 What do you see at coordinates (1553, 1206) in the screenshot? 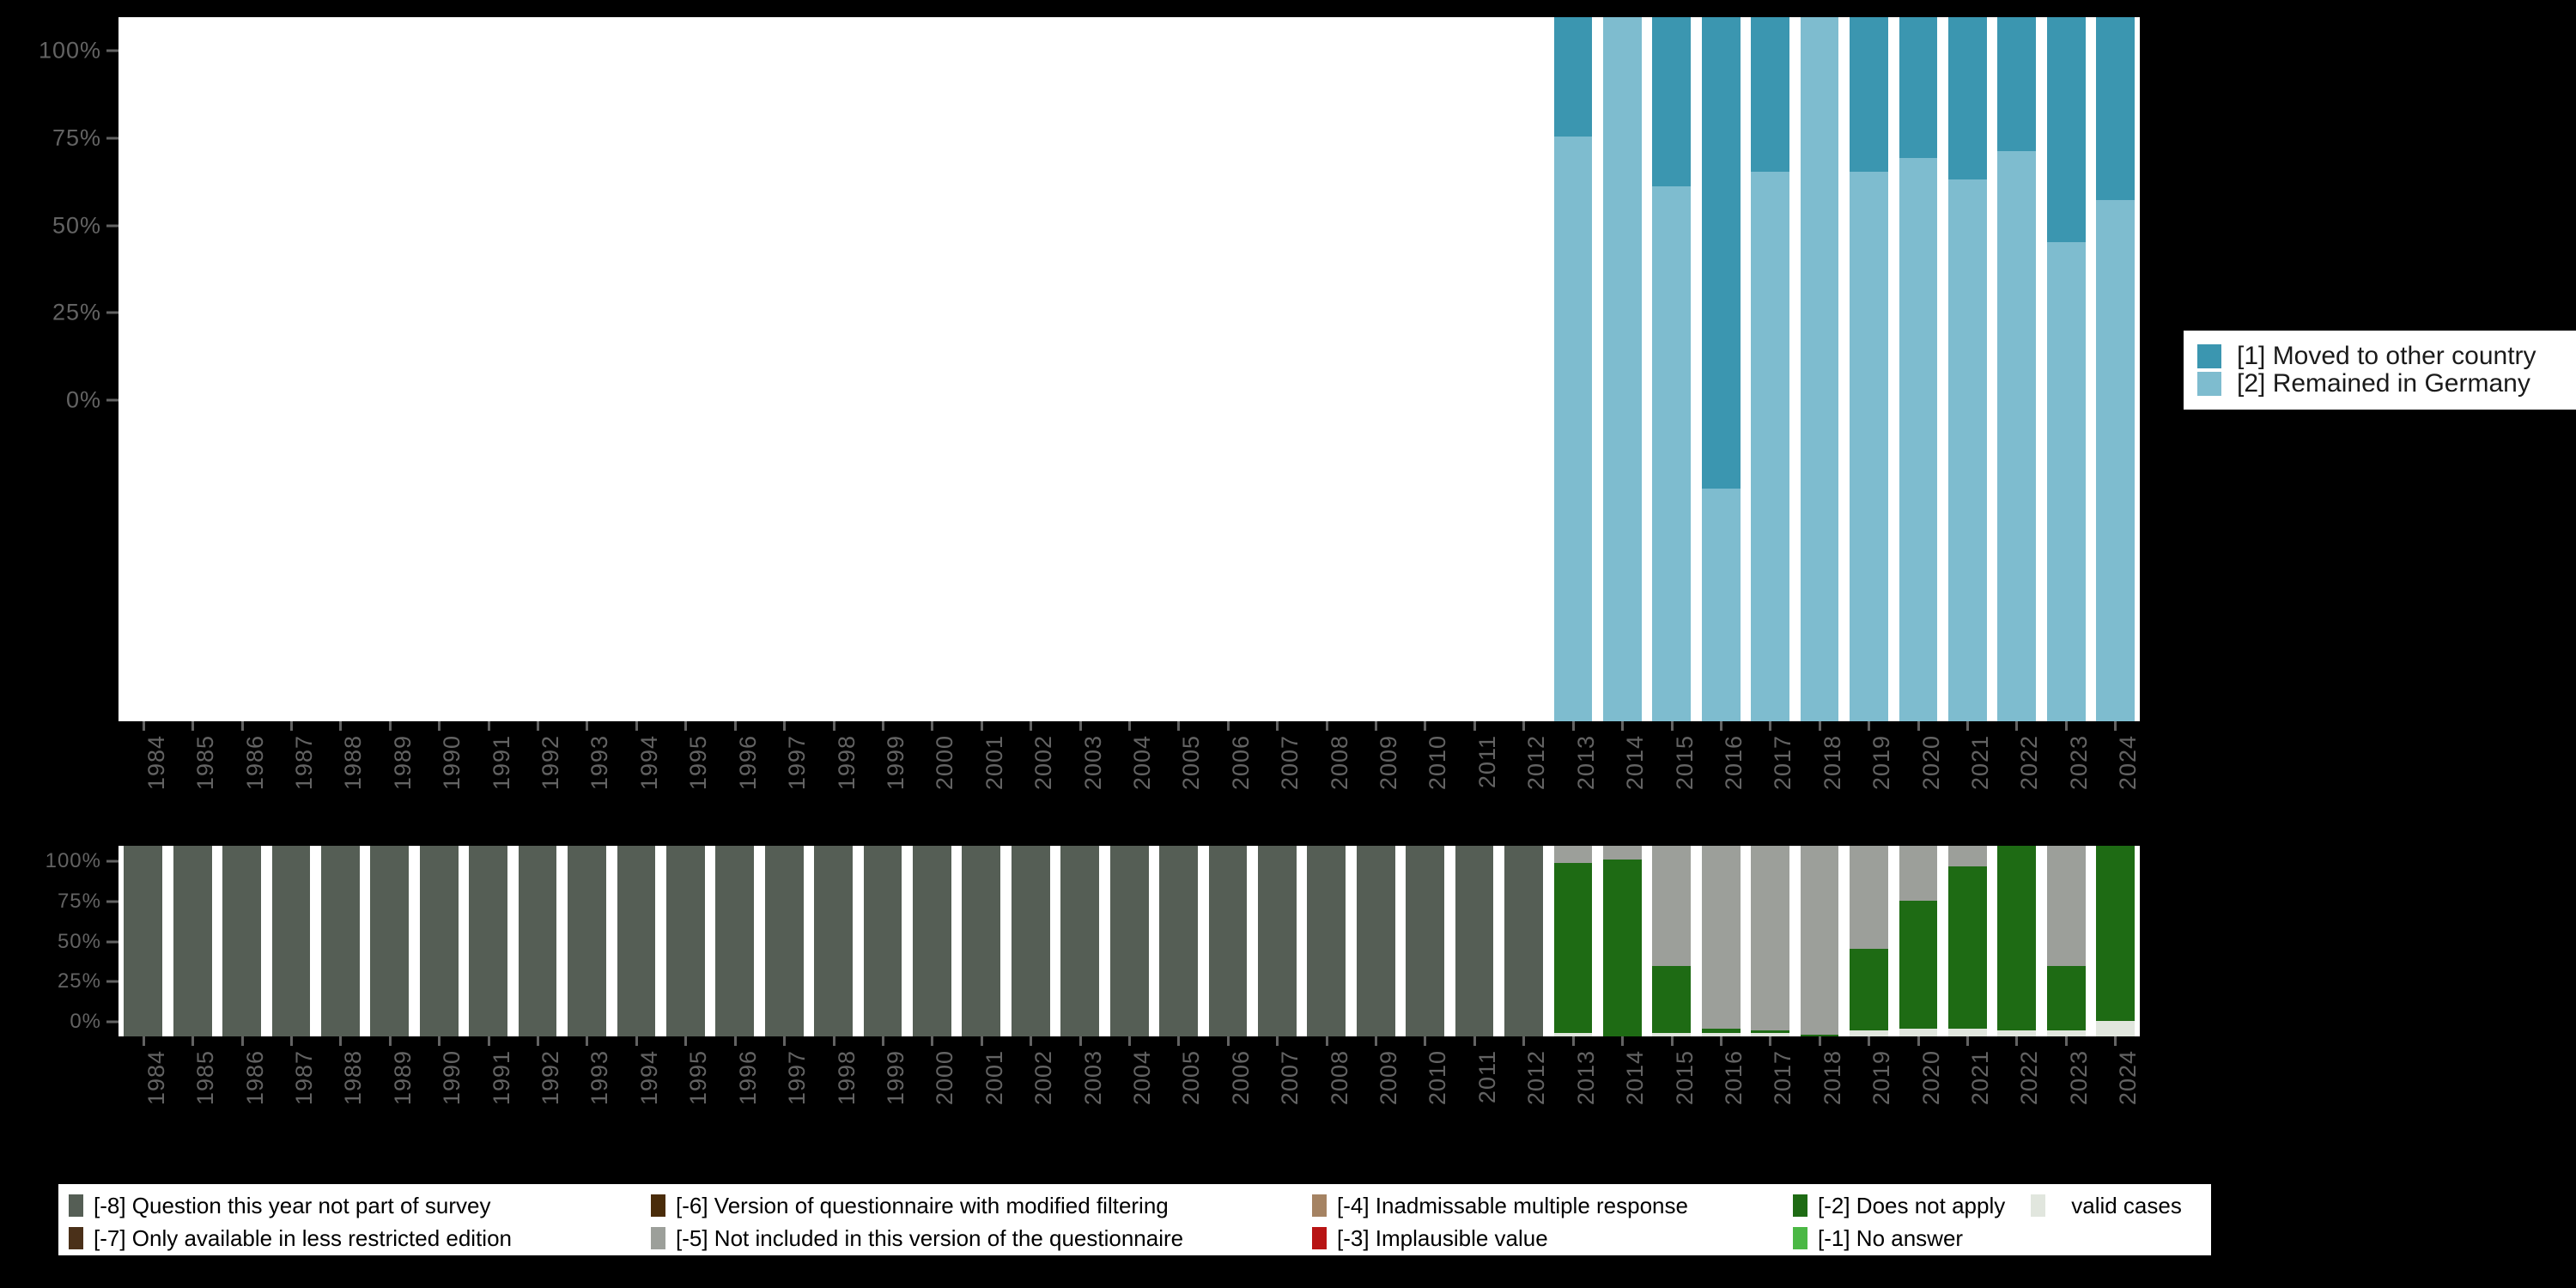
I see `flag-legend-cell: [-4] Inadmissable multiple response` at bounding box center [1553, 1206].